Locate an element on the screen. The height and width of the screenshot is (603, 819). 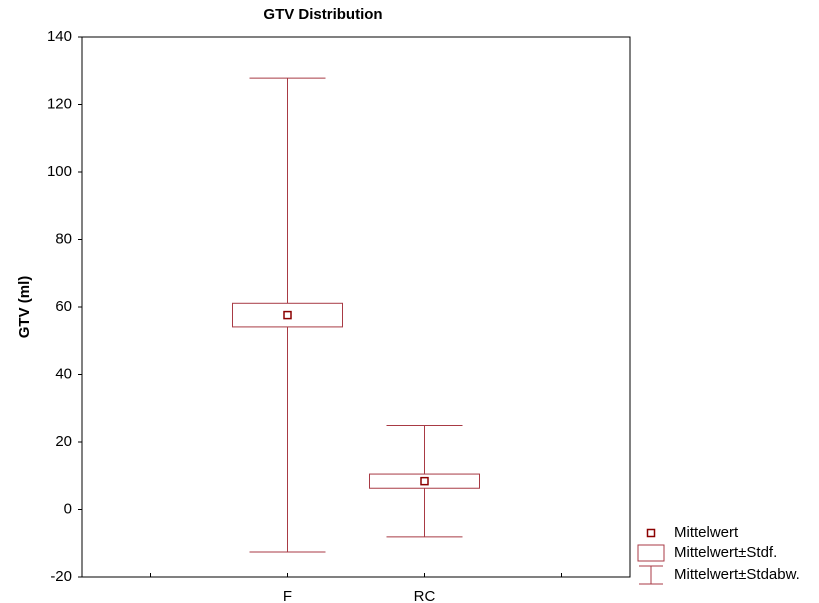
y-tick-label: 80 is located at coordinates (63, 238).